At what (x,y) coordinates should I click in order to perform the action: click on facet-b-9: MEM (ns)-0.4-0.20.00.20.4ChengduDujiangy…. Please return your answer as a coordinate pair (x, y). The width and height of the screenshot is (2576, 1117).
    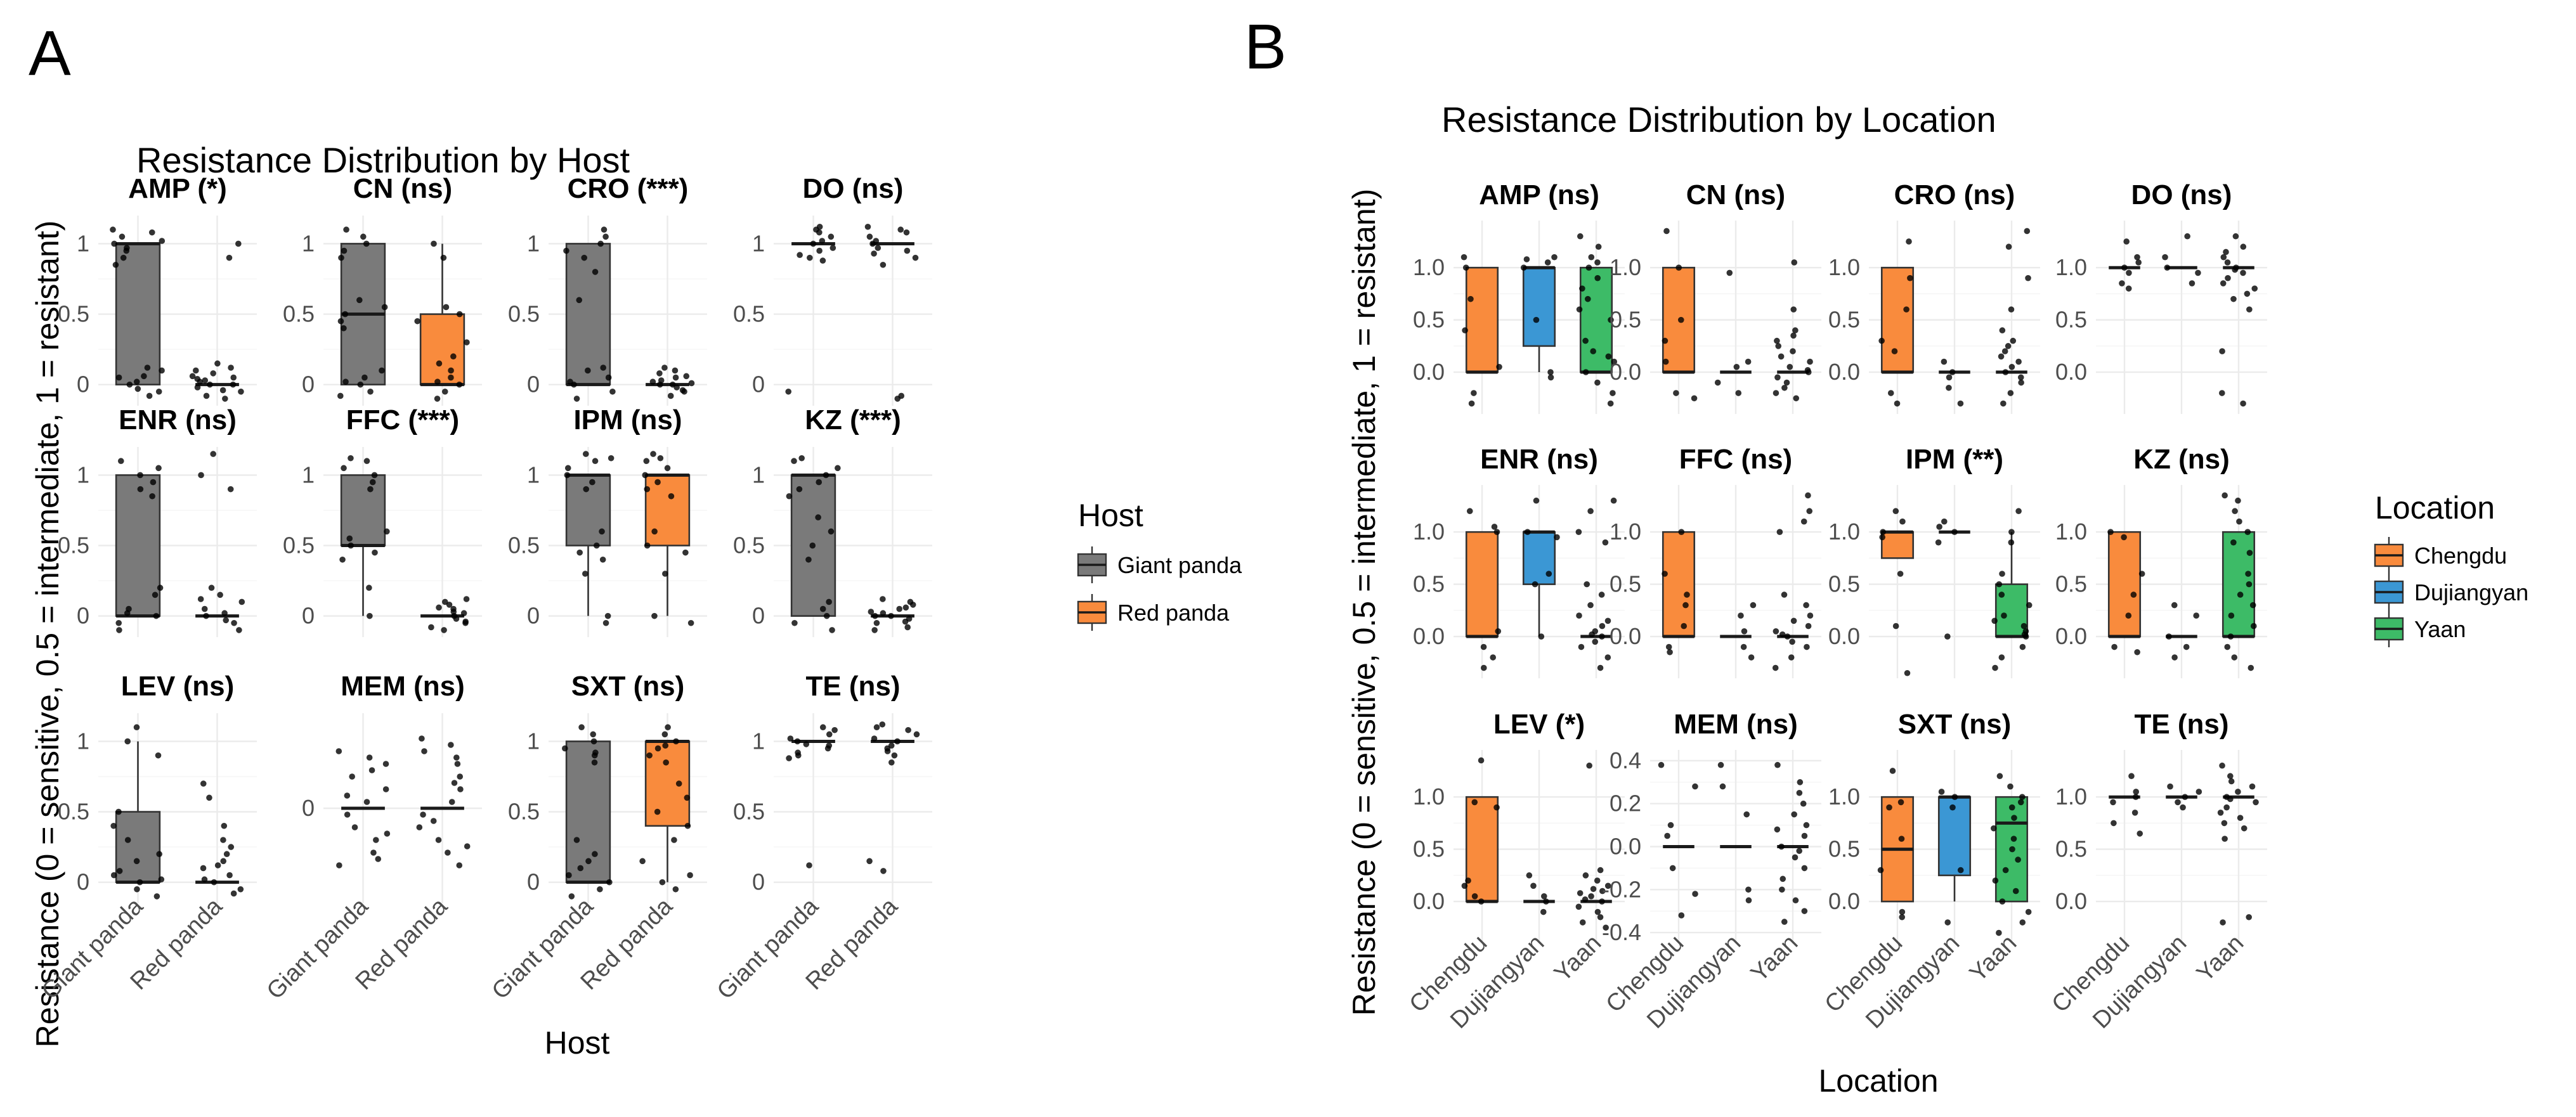
    Looking at the image, I should click on (1711, 871).